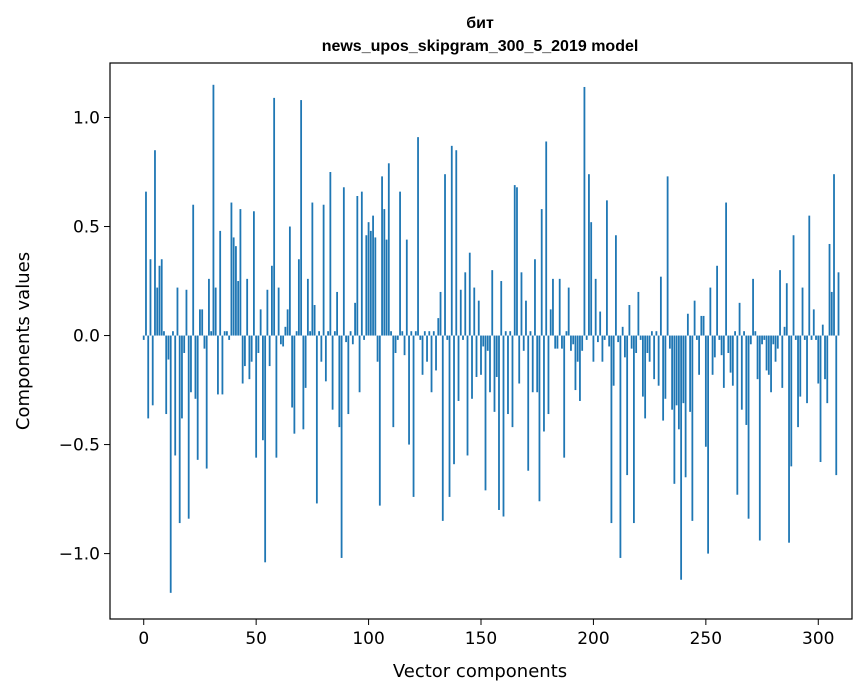 This screenshot has height=696, width=867. I want to click on y-tick-label: −0.5, so click(79, 446).